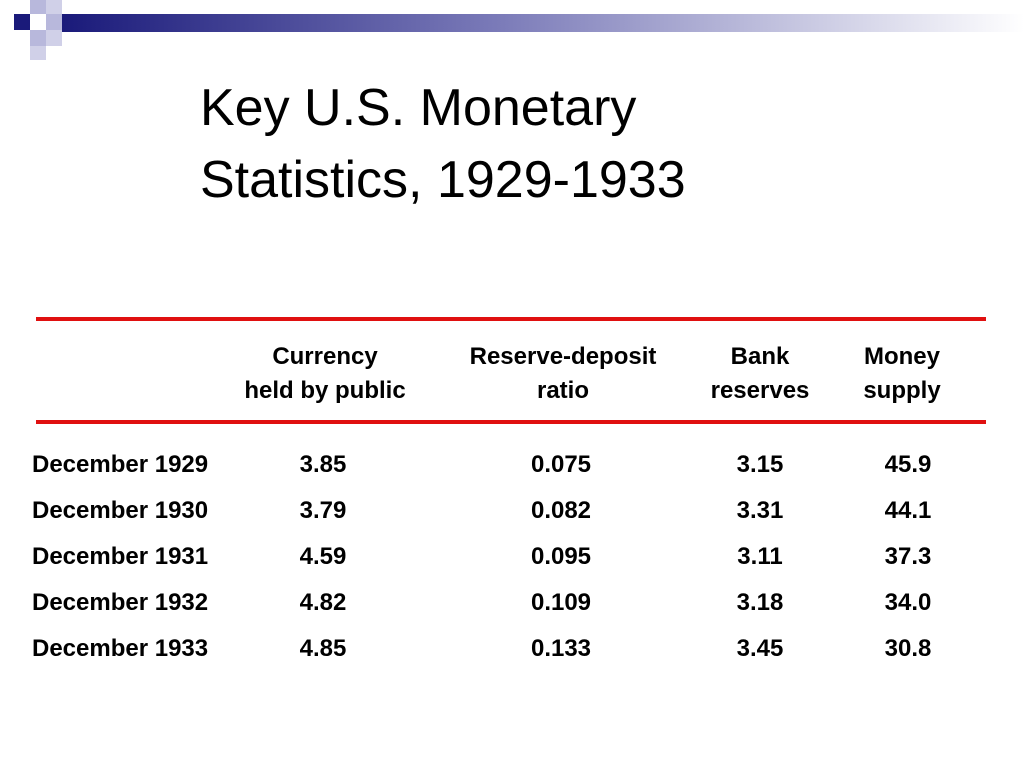  Describe the element at coordinates (120, 648) in the screenshot. I see `row-label: December 1933` at that location.